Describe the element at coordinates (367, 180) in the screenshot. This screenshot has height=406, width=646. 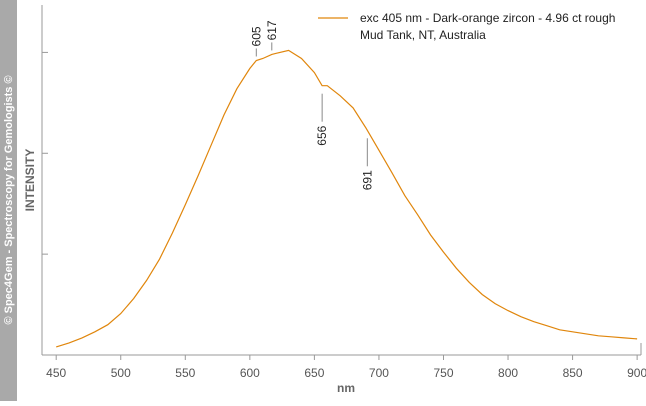
I see `peak-label: 691` at that location.